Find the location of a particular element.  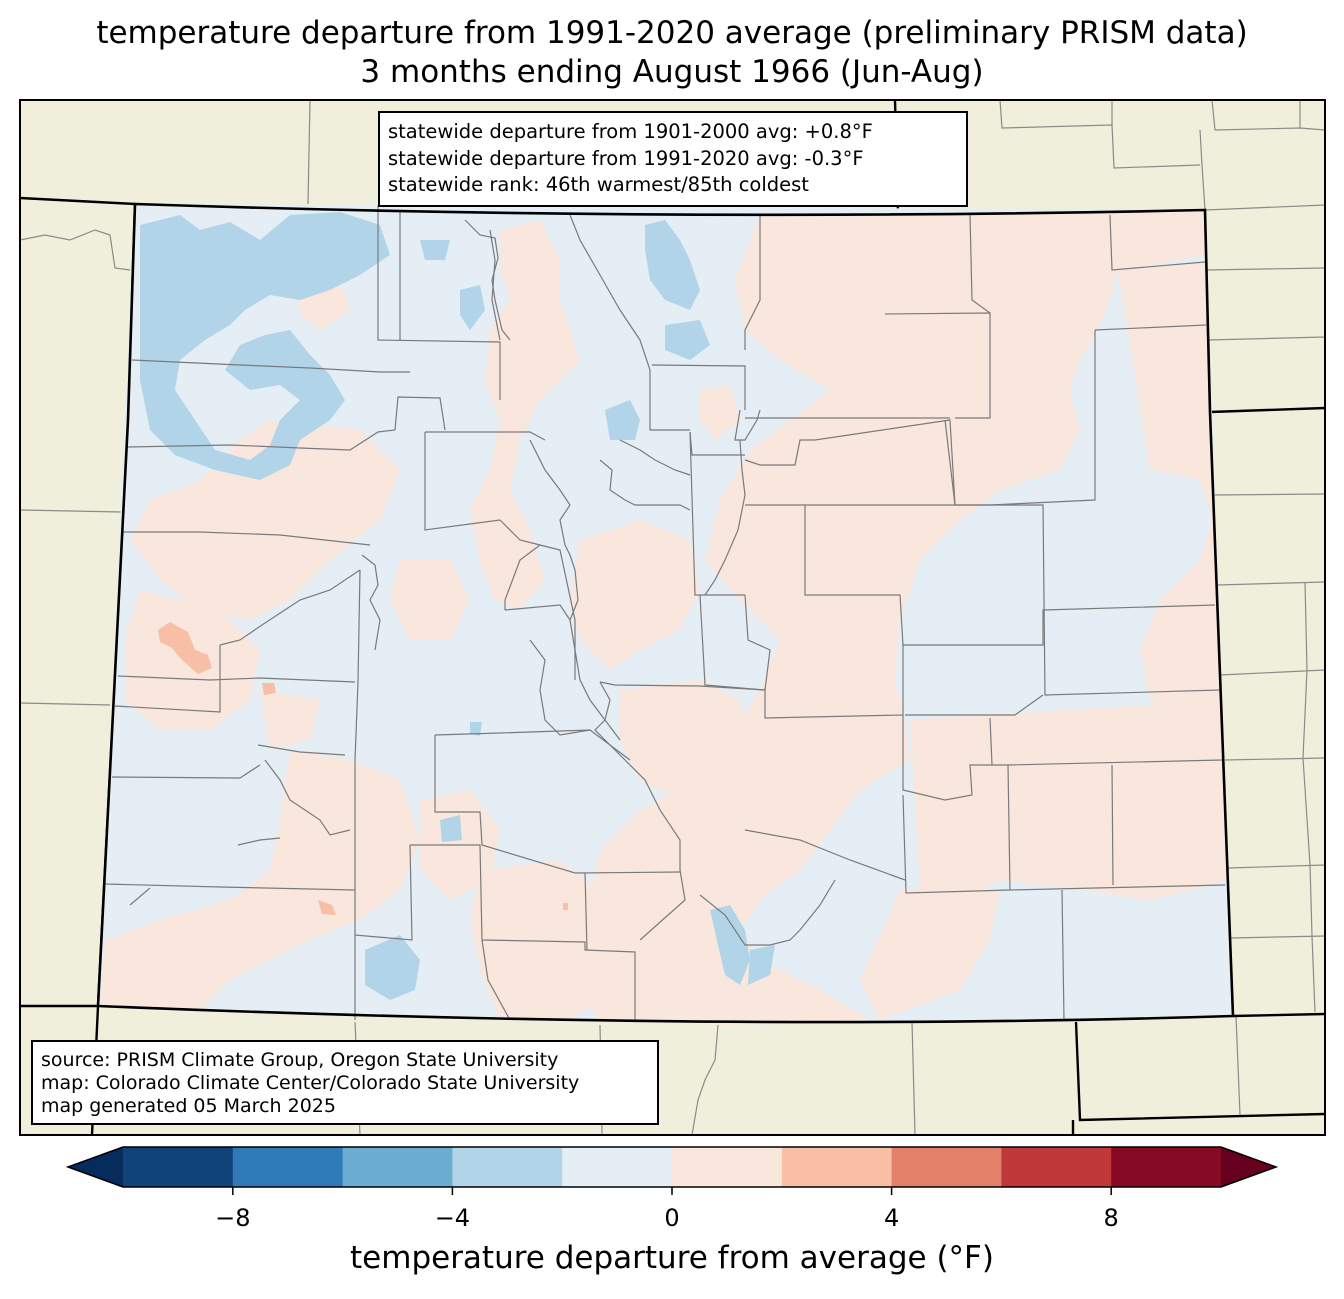

colorbar-tick-label: 4 is located at coordinates (891, 1218).